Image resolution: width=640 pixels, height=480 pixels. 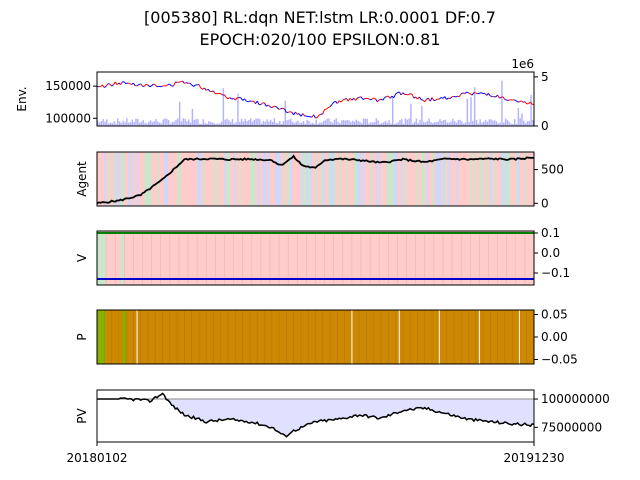 I want to click on agent-frame, so click(x=315, y=179).